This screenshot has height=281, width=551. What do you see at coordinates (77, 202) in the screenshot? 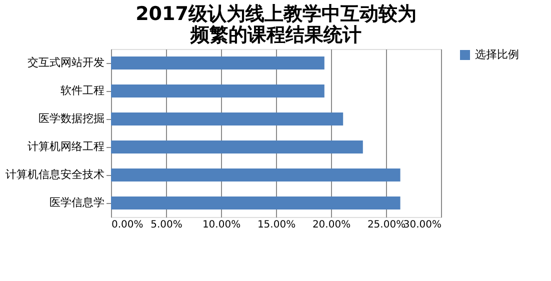
I see `y-tick-label: 医学信息学` at bounding box center [77, 202].